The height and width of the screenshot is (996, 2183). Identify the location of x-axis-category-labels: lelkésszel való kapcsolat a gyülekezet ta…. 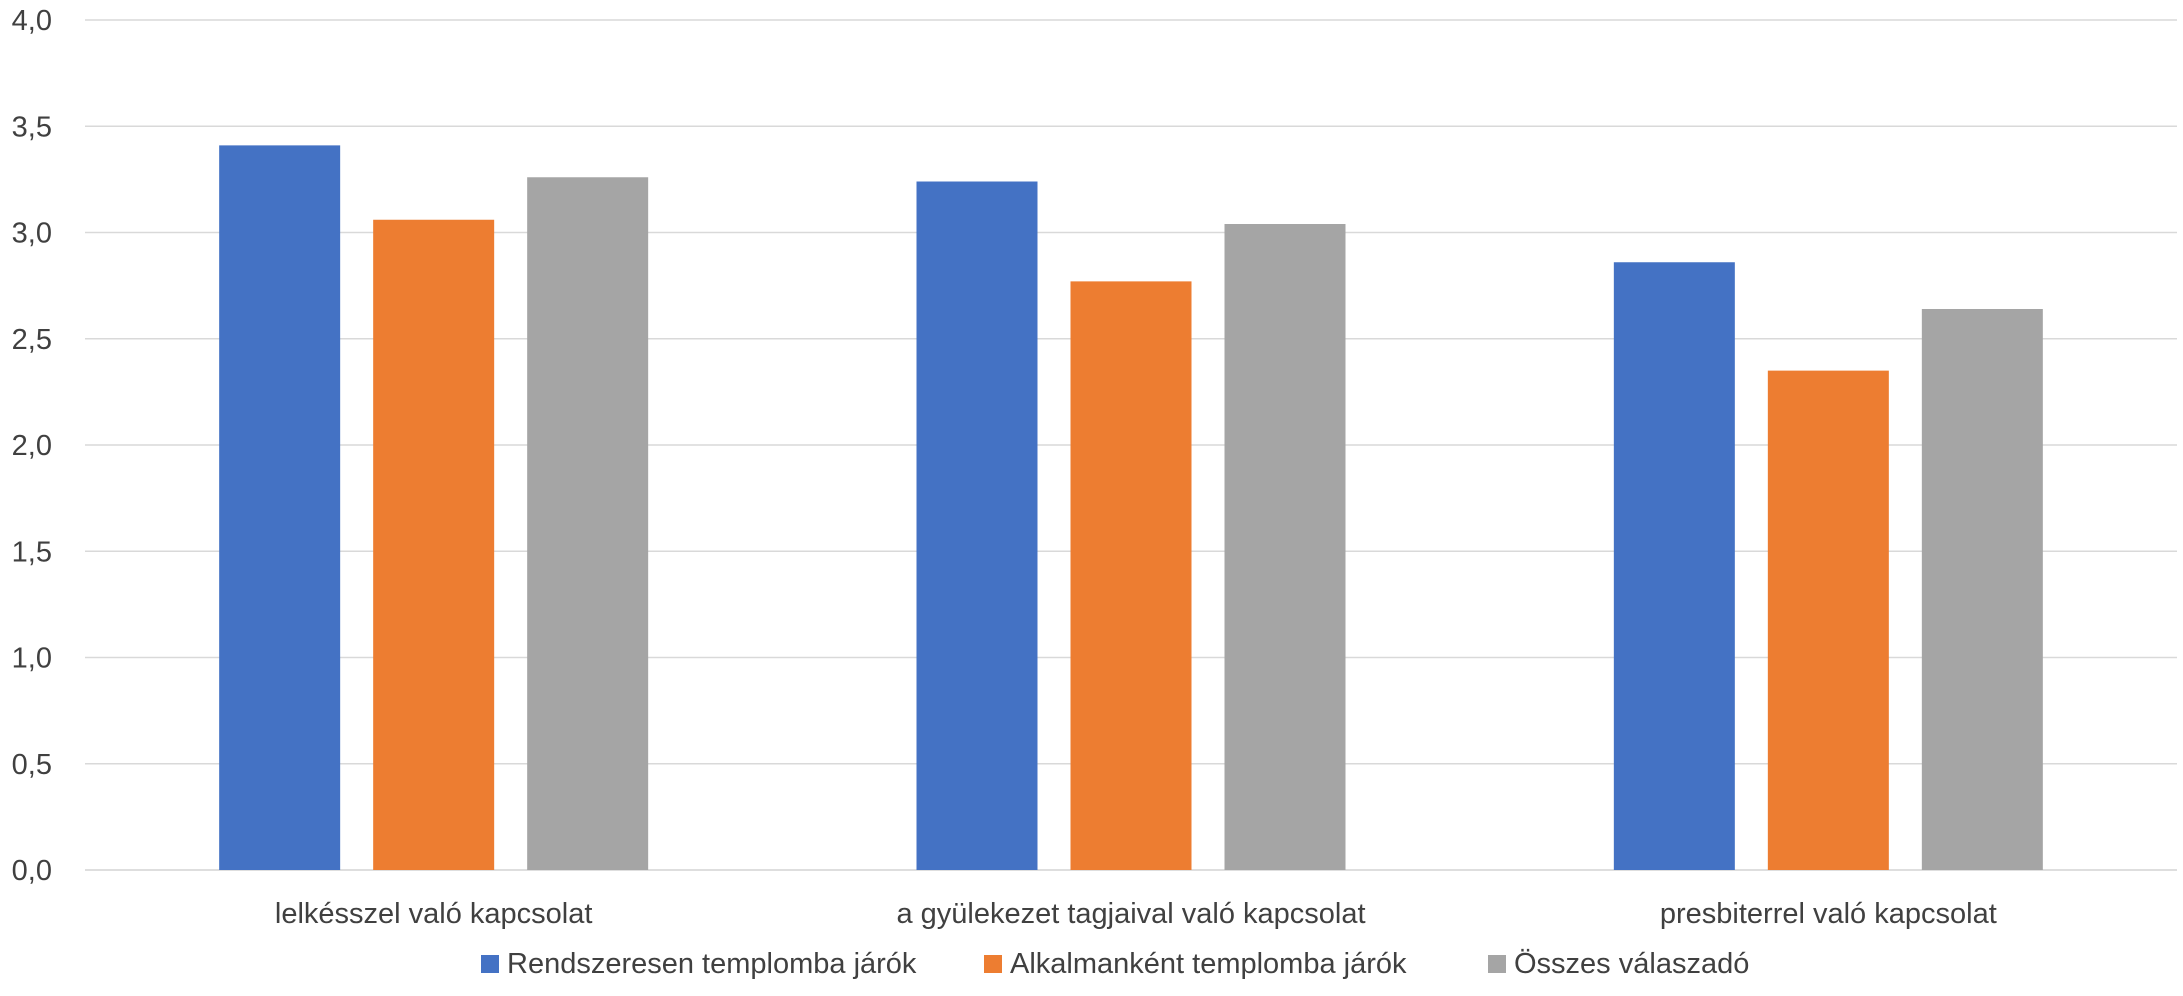
(1136, 914).